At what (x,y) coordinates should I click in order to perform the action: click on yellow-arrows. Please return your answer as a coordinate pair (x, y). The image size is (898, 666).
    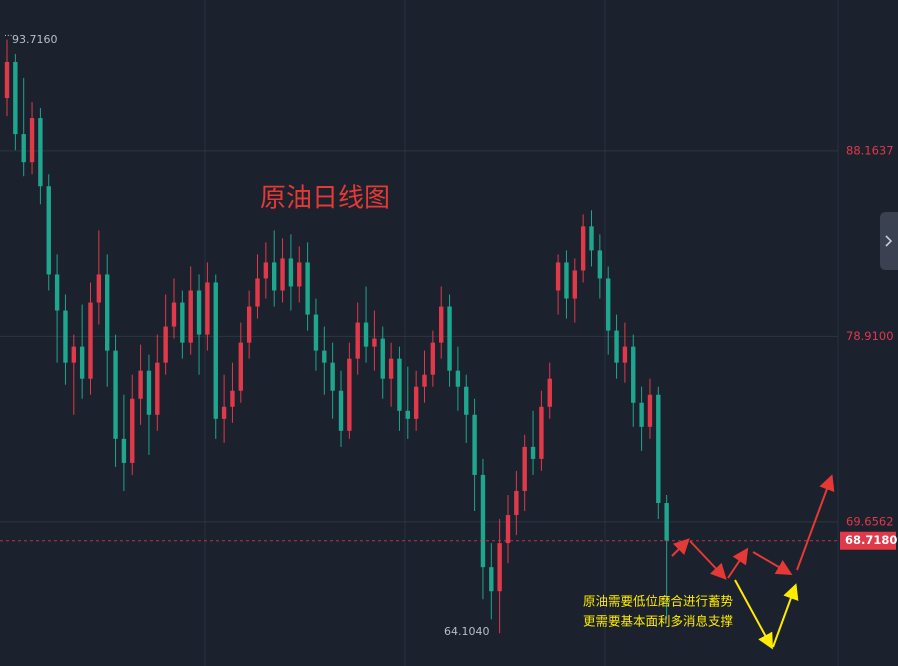
    Looking at the image, I should click on (766, 614).